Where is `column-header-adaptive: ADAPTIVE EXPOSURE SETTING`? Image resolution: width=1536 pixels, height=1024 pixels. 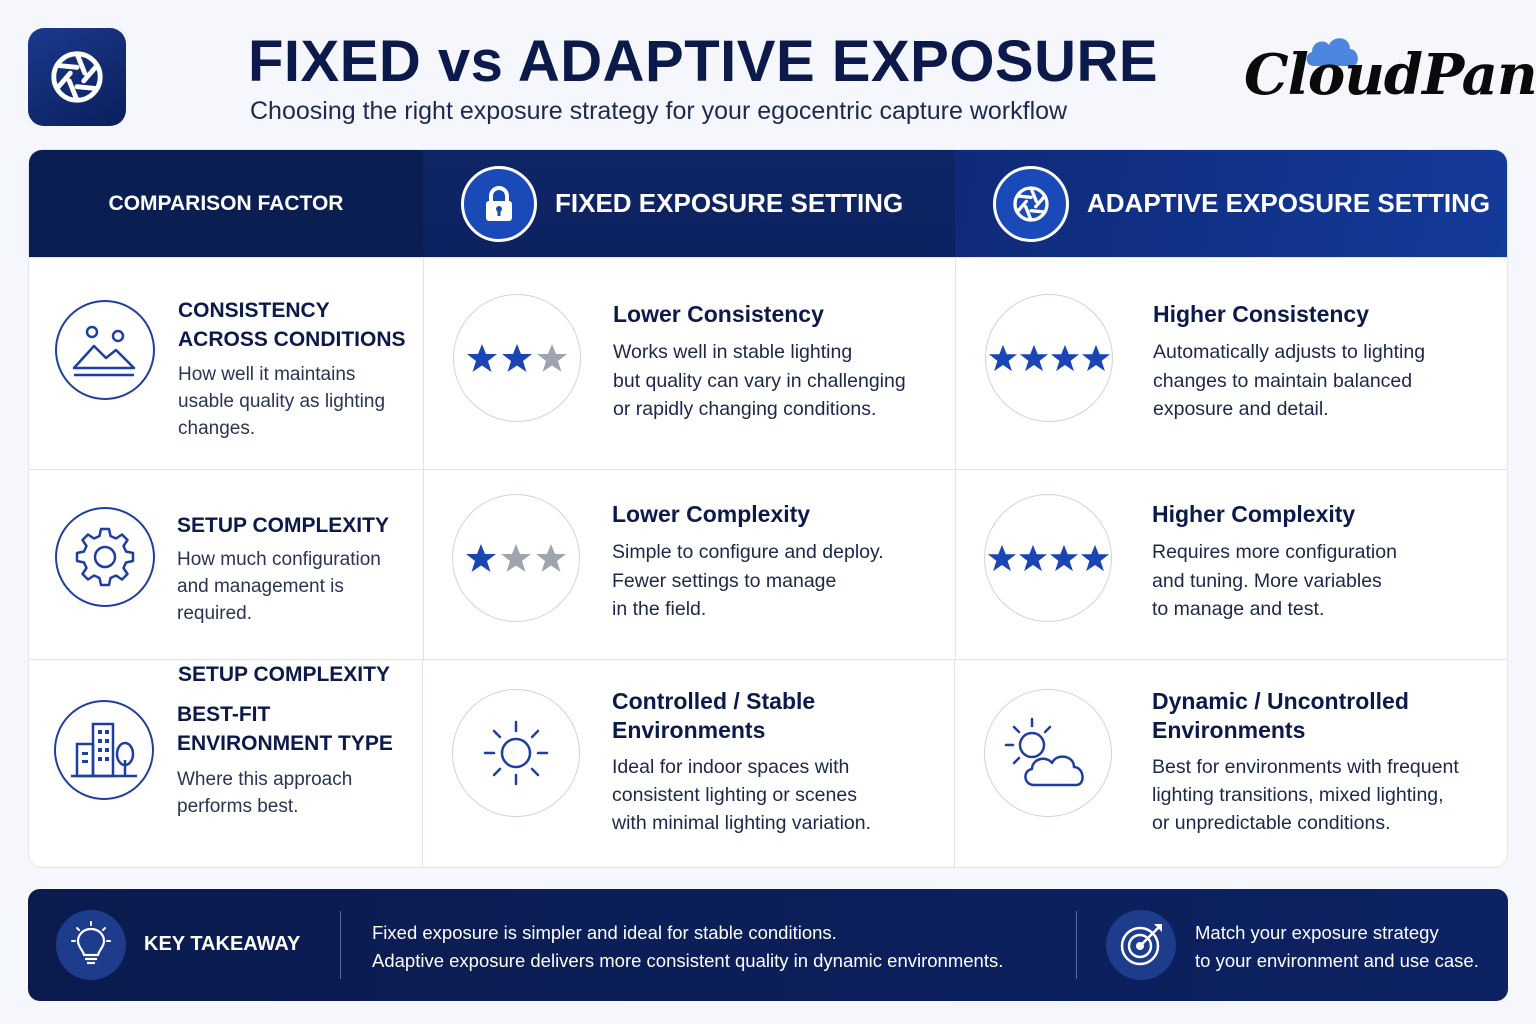 column-header-adaptive: ADAPTIVE EXPOSURE SETTING is located at coordinates (1231, 203).